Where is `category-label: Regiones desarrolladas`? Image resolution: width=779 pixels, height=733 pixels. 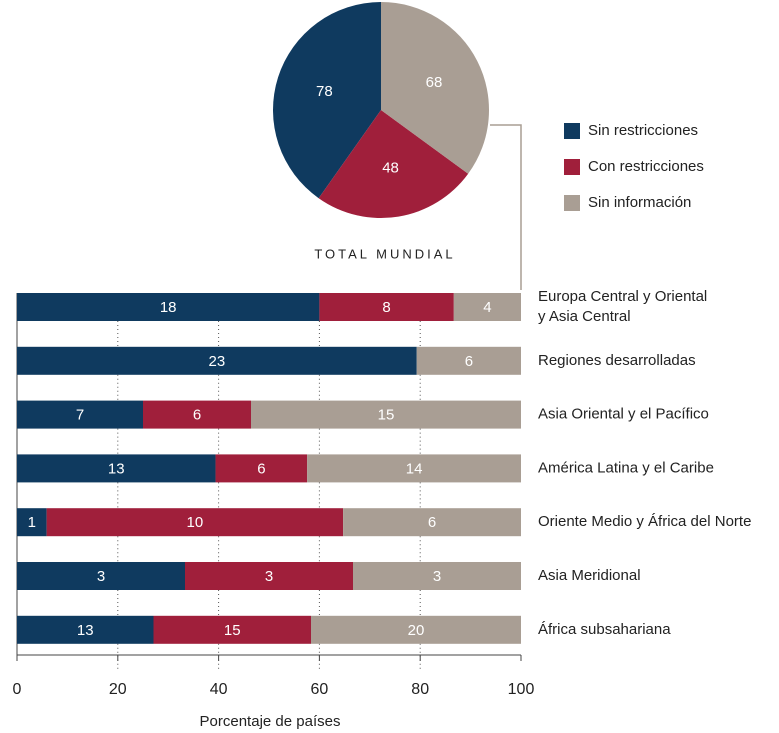
category-label: Regiones desarrolladas is located at coordinates (617, 360).